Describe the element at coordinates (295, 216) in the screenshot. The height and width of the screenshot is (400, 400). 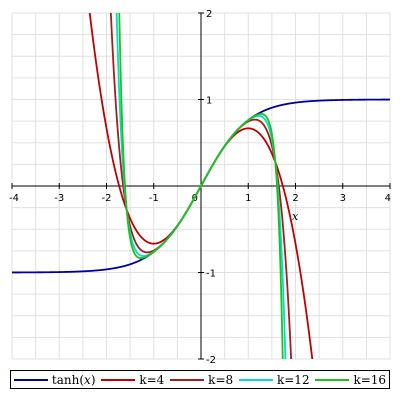
I see `x-axis-label: x` at that location.